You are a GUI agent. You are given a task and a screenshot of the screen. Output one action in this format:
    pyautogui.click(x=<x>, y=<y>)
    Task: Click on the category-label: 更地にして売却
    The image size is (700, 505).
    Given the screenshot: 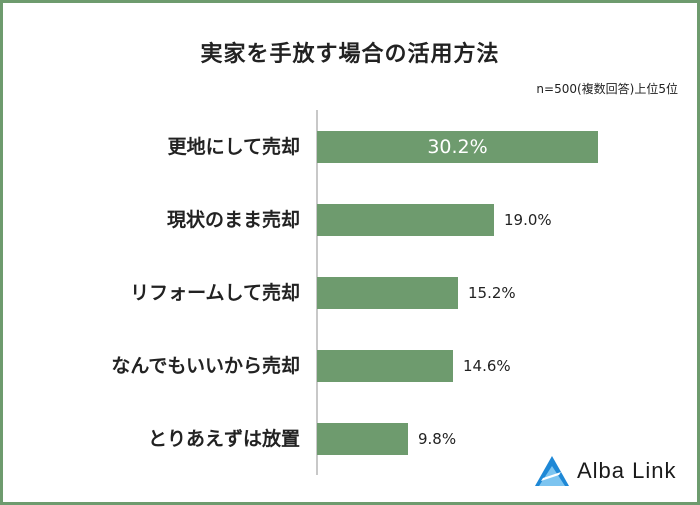 What is the action you would take?
    pyautogui.click(x=233, y=147)
    